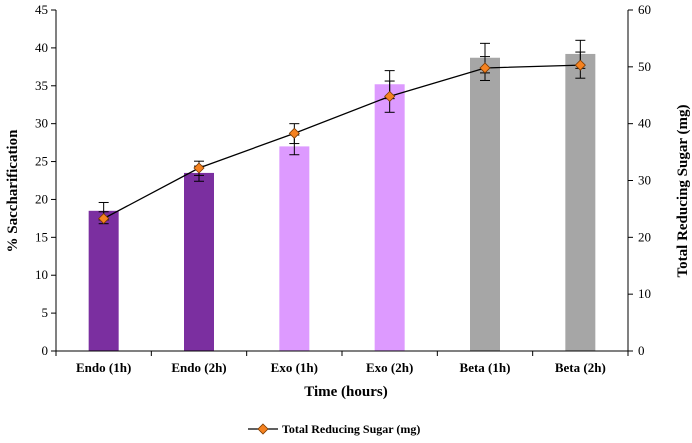 The width and height of the screenshot is (692, 443). Describe the element at coordinates (41, 9) in the screenshot. I see `y-left-tick-label-9: 45` at that location.